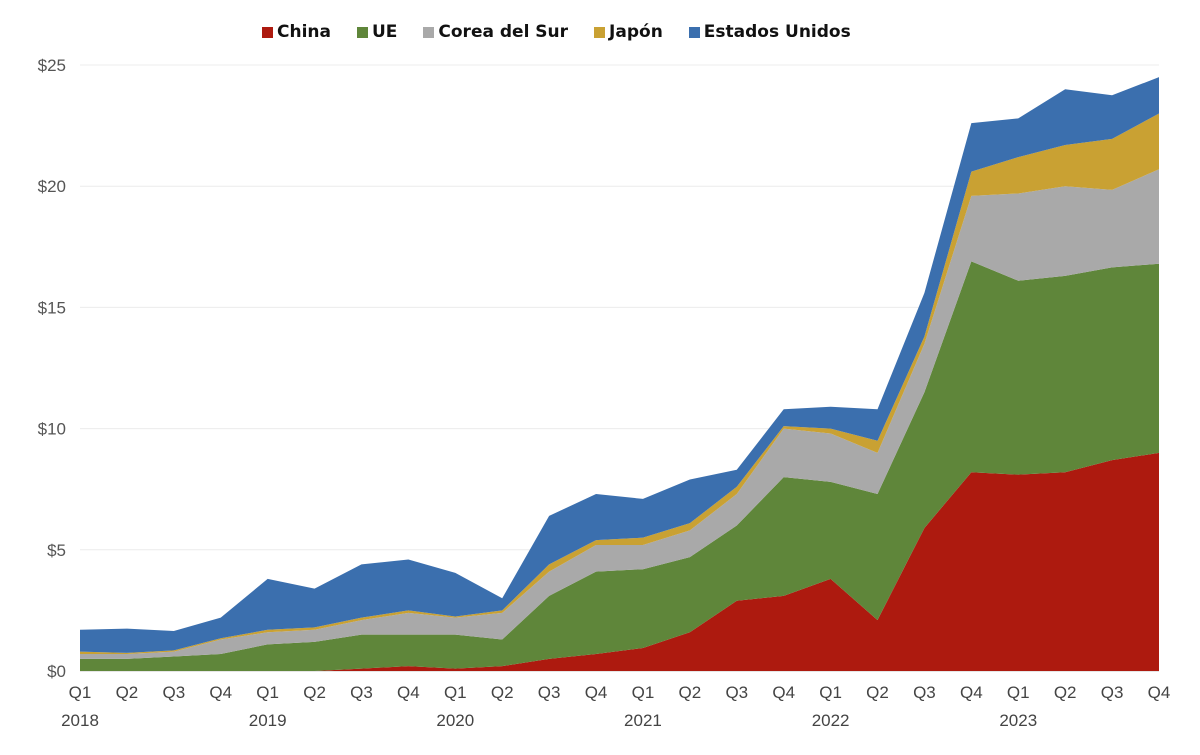  What do you see at coordinates (503, 32) in the screenshot?
I see `legend-label-corea-del-sur: Corea del Sur` at bounding box center [503, 32].